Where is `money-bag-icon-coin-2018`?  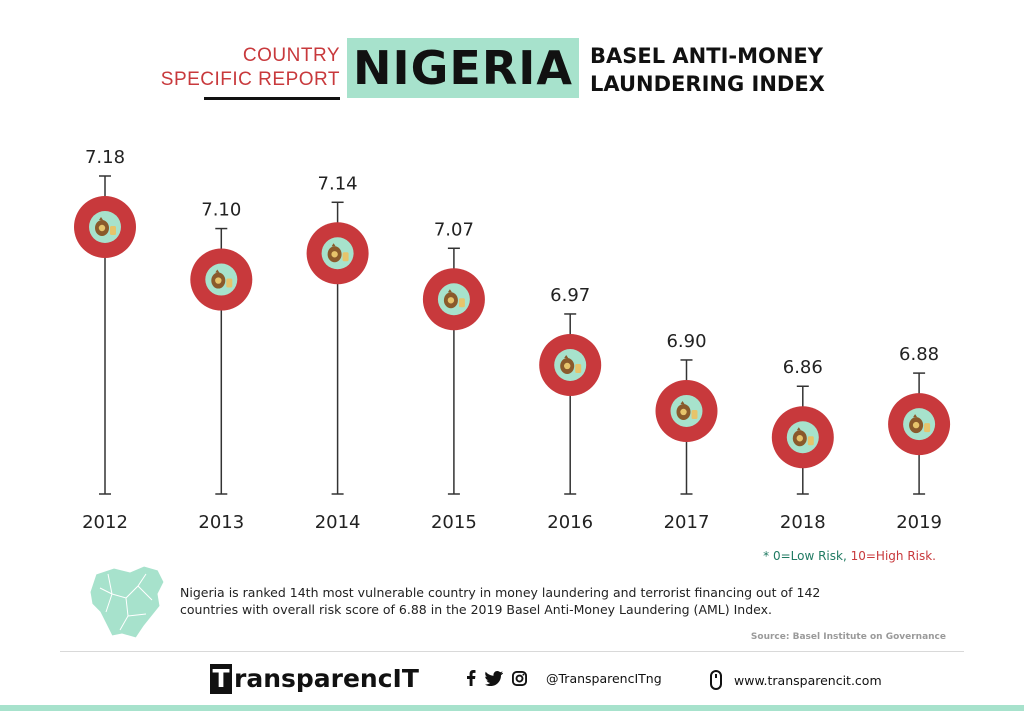 money-bag-icon-coin-2018 is located at coordinates (799, 438).